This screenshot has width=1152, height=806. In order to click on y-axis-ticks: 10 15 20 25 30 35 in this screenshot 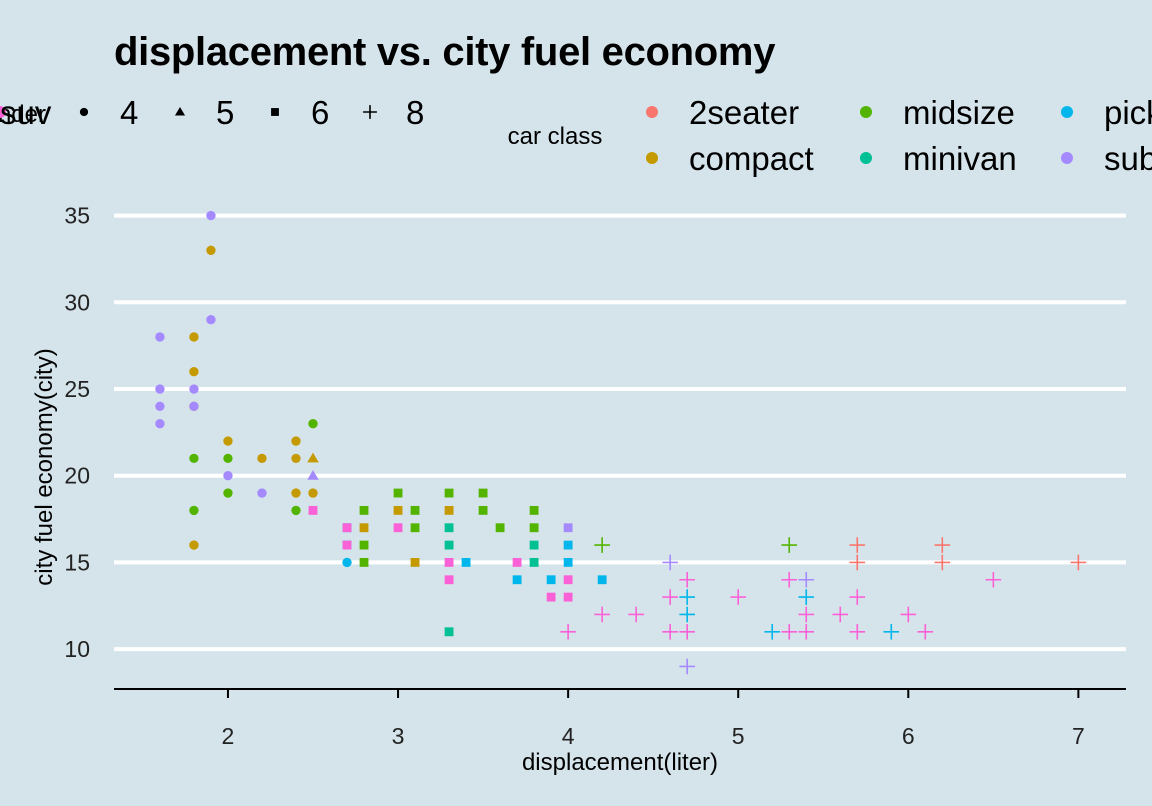, I will do `click(77, 433)`.